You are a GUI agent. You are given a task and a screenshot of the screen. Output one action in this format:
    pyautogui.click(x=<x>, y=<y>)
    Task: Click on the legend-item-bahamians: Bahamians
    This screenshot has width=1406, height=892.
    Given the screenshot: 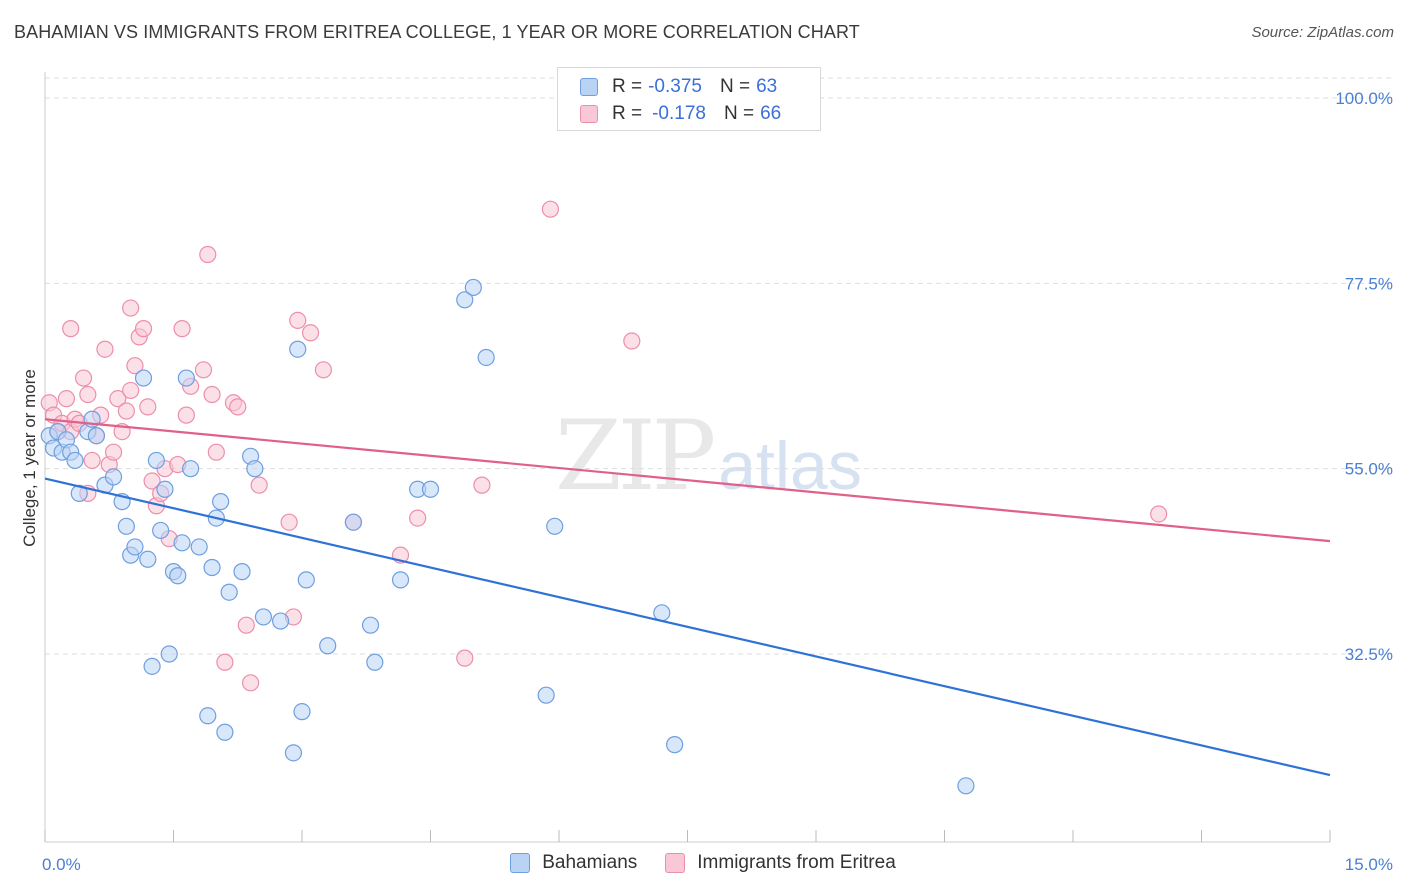 What is the action you would take?
    pyautogui.click(x=573, y=863)
    